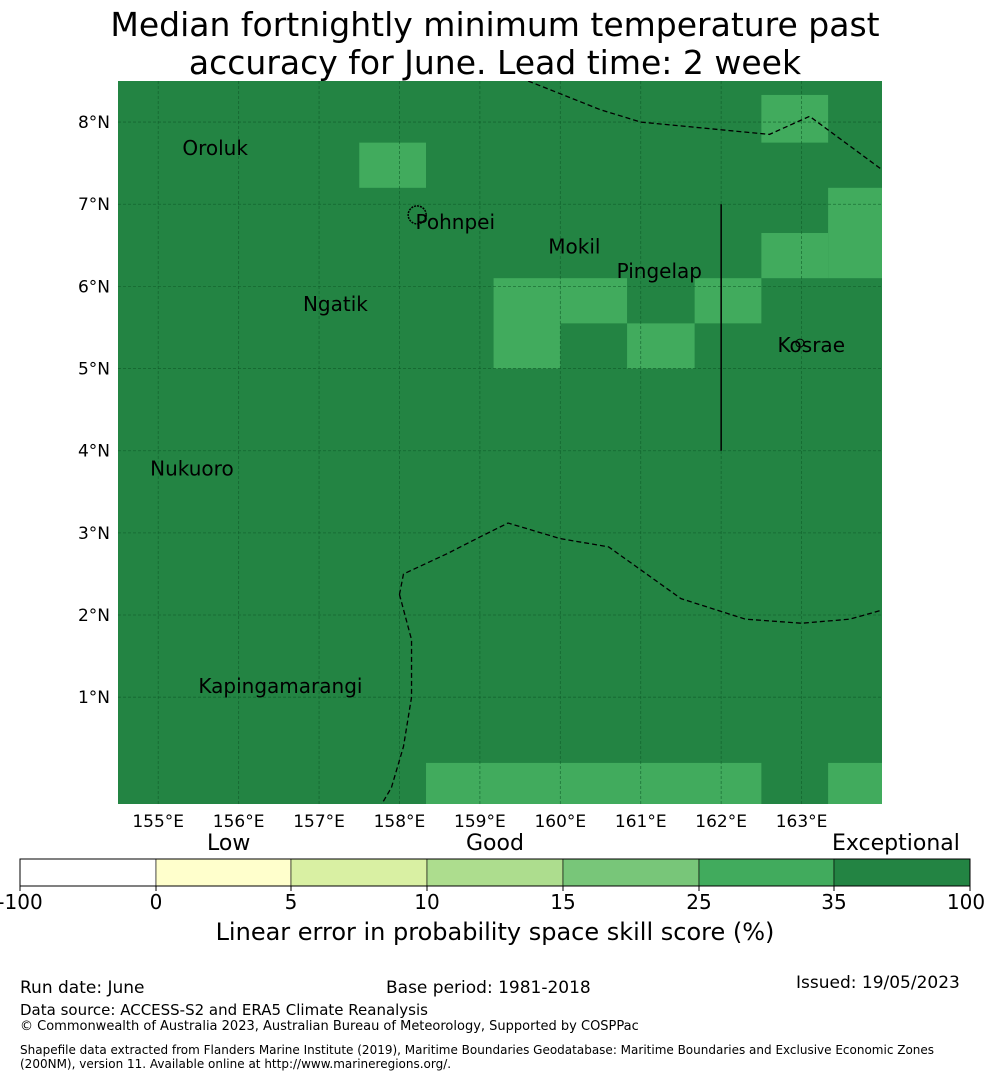  I want to click on colorbar-tick-label: 5, so click(291, 902).